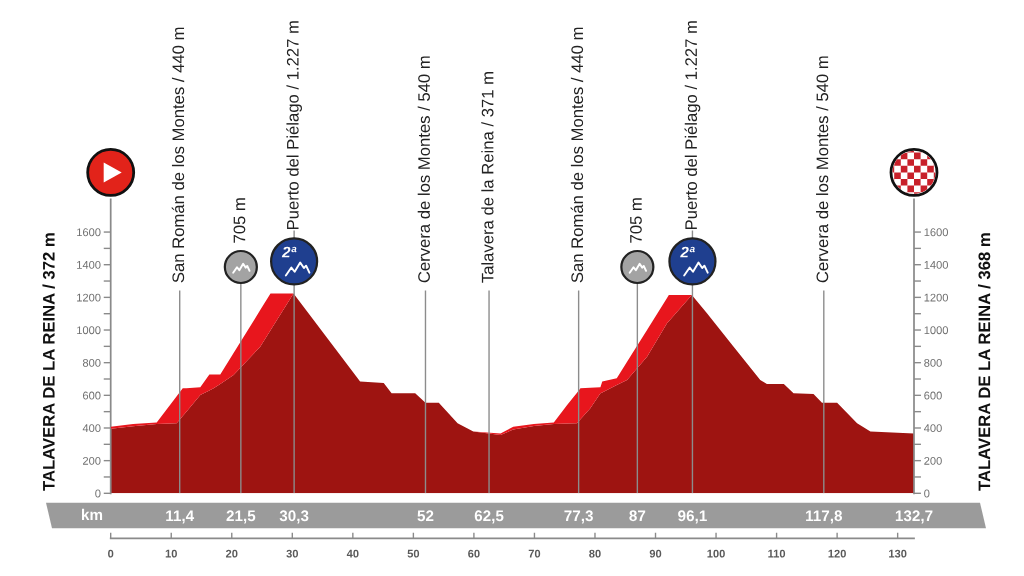 The width and height of the screenshot is (1024, 576). I want to click on y-tick-label: 1200, so click(89, 297).